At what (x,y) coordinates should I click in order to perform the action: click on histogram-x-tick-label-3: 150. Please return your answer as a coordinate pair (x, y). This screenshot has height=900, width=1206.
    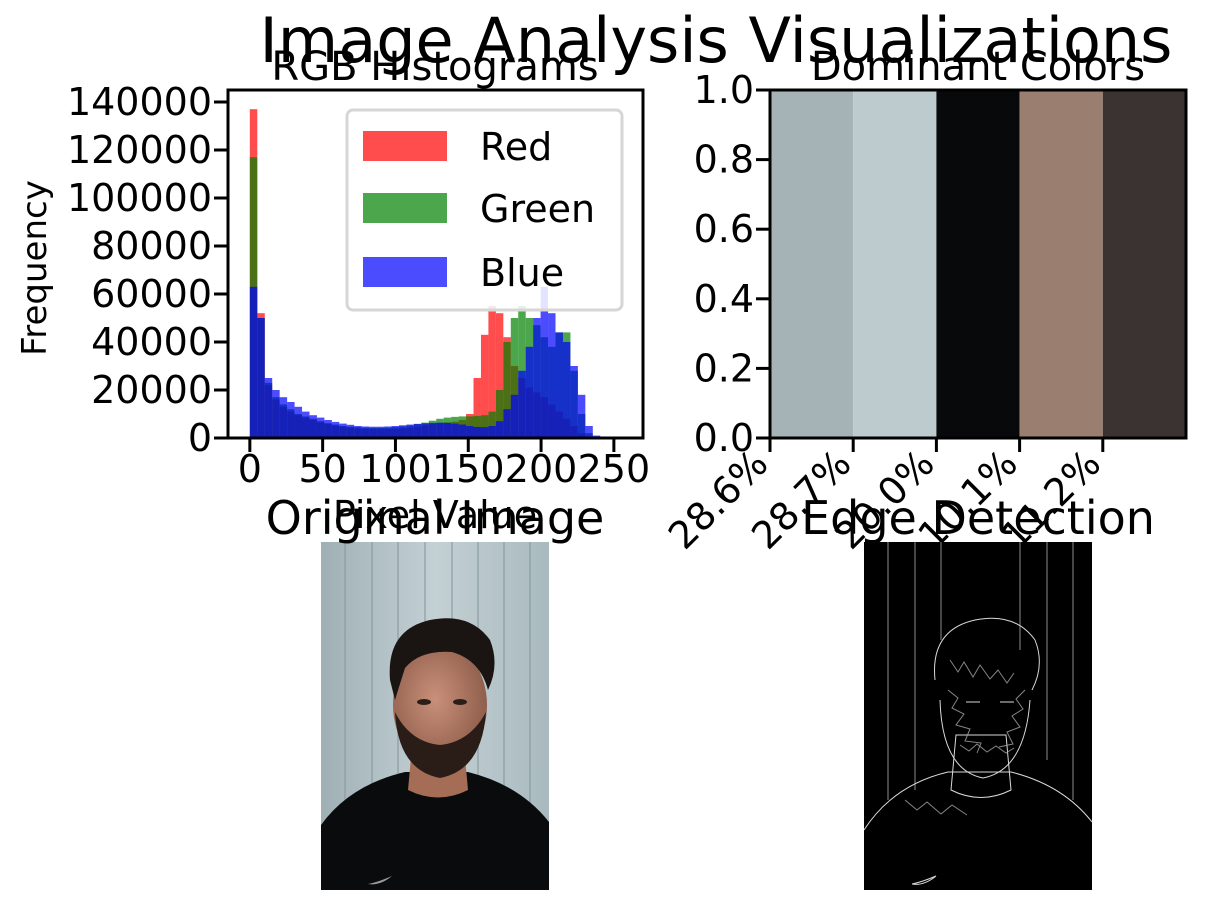
    Looking at the image, I should click on (468, 469).